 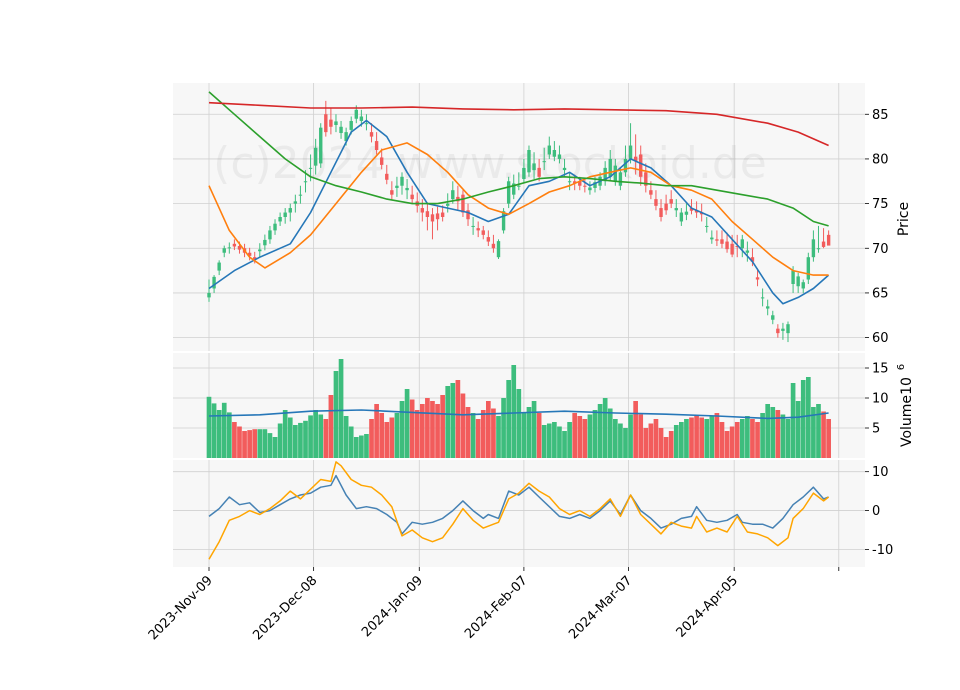 I want to click on price-tick-label: 60, so click(x=880, y=338).